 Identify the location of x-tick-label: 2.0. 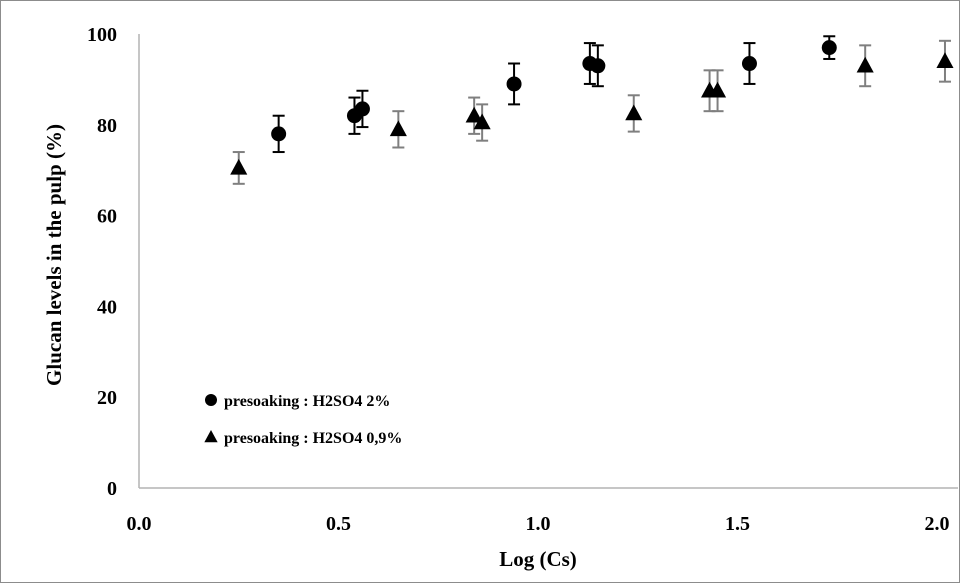
(937, 524).